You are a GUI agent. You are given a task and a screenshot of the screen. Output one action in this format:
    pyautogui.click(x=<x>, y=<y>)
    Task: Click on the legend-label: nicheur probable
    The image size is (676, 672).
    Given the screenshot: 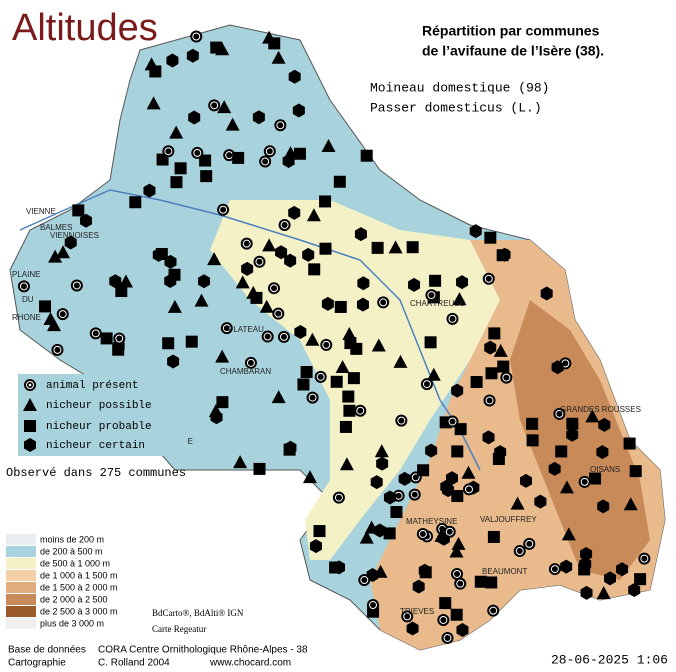 What is the action you would take?
    pyautogui.click(x=99, y=427)
    